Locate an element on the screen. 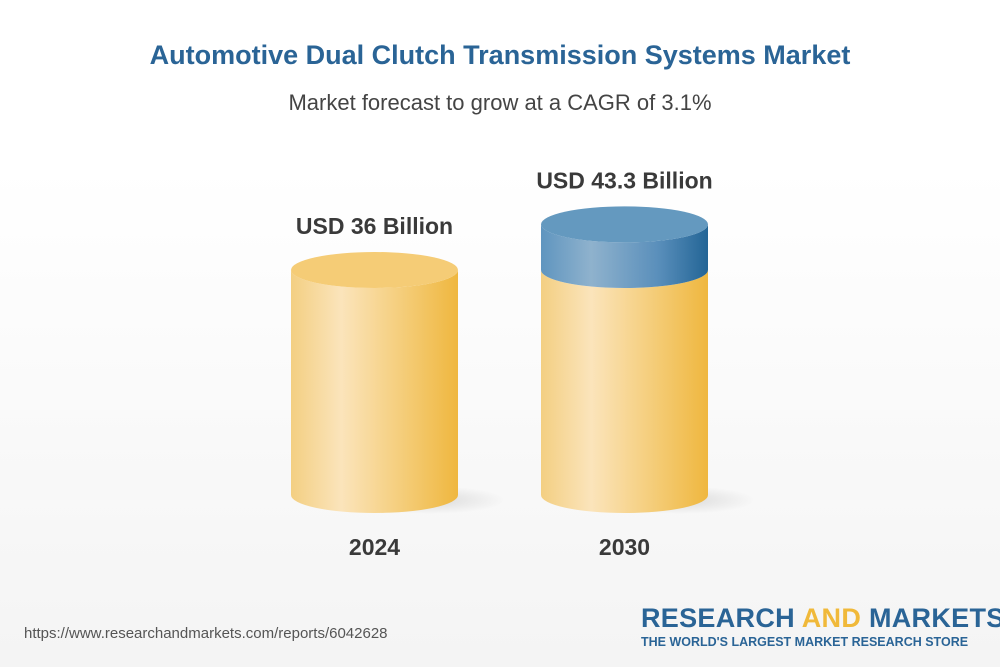 The height and width of the screenshot is (667, 1000). cylinder-top-2024 is located at coordinates (374, 270).